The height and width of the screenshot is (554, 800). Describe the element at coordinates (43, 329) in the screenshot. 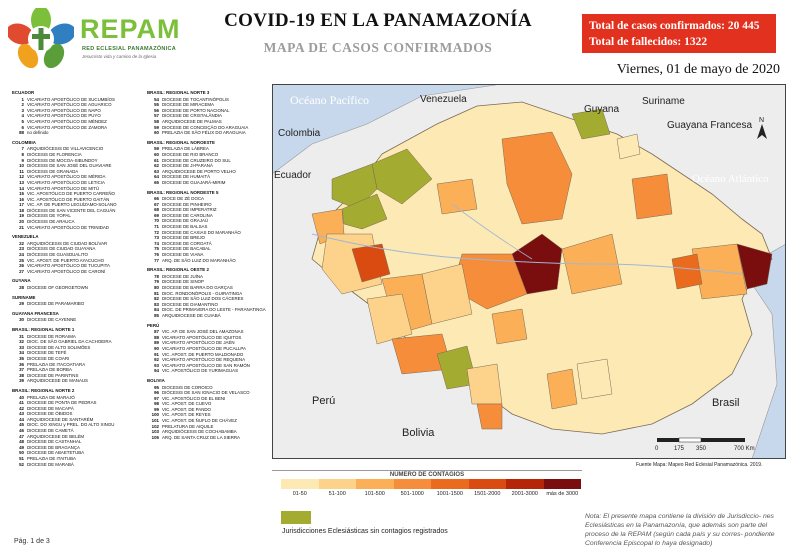

I see `jurisdiction-group-heading: BRASIL: REGIONAL NORTE 1` at that location.